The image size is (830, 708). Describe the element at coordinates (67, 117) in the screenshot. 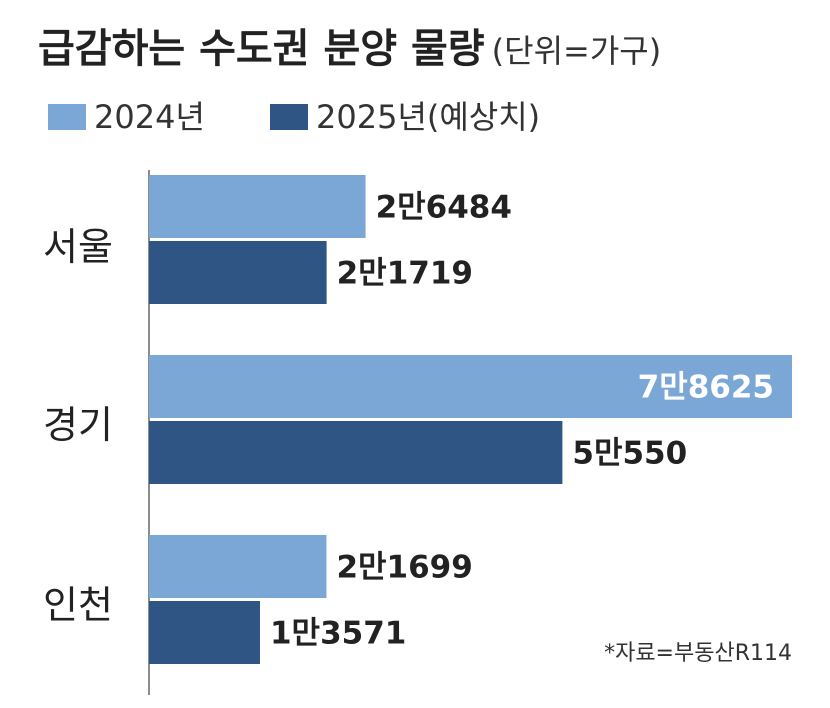

I see `legend-swatch-2024` at that location.